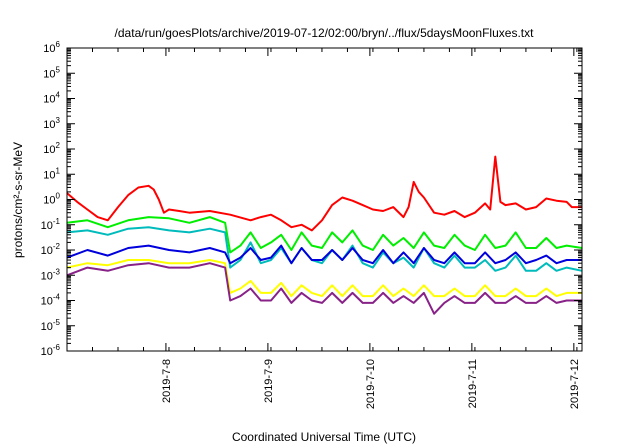 The width and height of the screenshot is (640, 448). Describe the element at coordinates (51, 325) in the screenshot. I see `y-tick-label: 10⁻⁵` at that location.